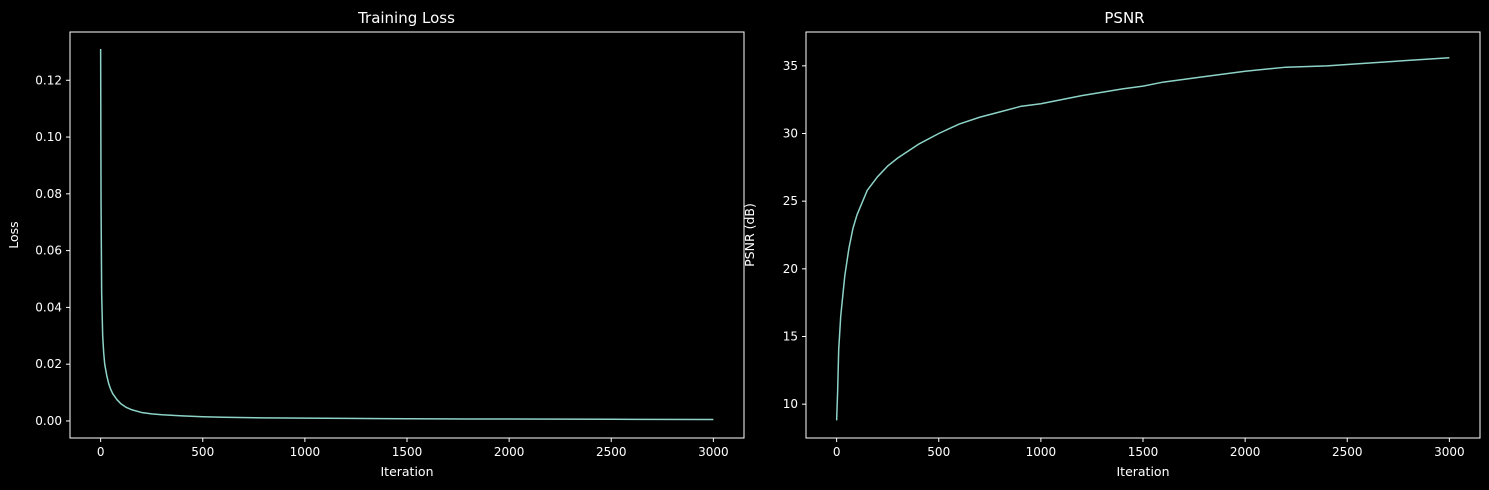  Describe the element at coordinates (48, 421) in the screenshot. I see `y-tick-label: 0.00` at that location.